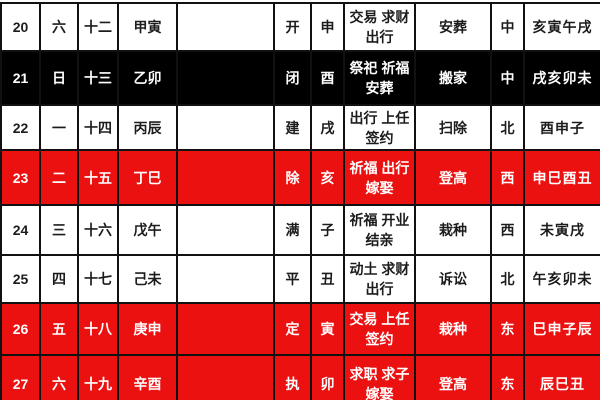  Describe the element at coordinates (20, 329) in the screenshot. I see `day-number-cell: 26` at that location.